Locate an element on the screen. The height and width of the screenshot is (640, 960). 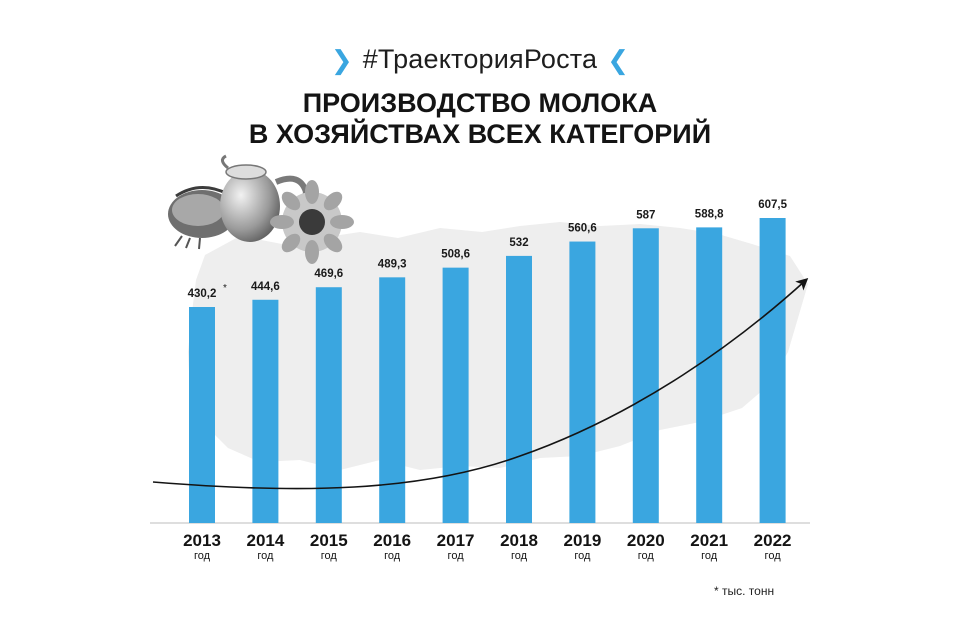
year-suffix-2020: год is located at coordinates (646, 556).